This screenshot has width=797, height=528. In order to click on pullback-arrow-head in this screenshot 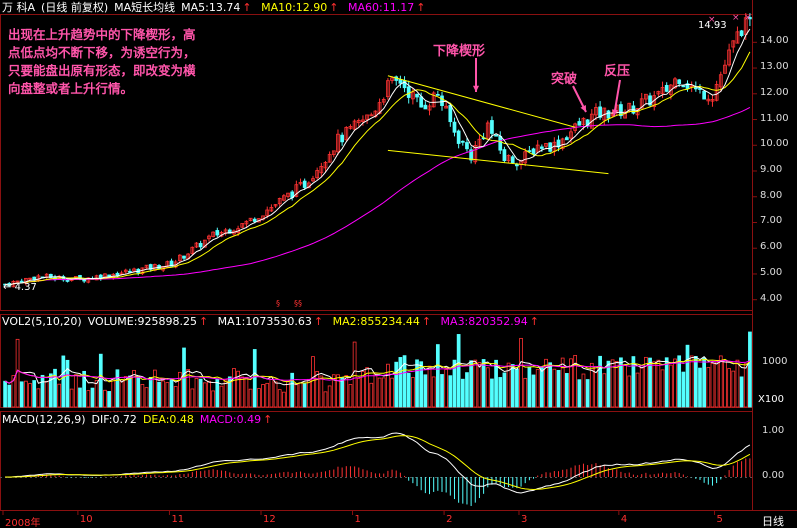, I will do `click(615, 112)`.